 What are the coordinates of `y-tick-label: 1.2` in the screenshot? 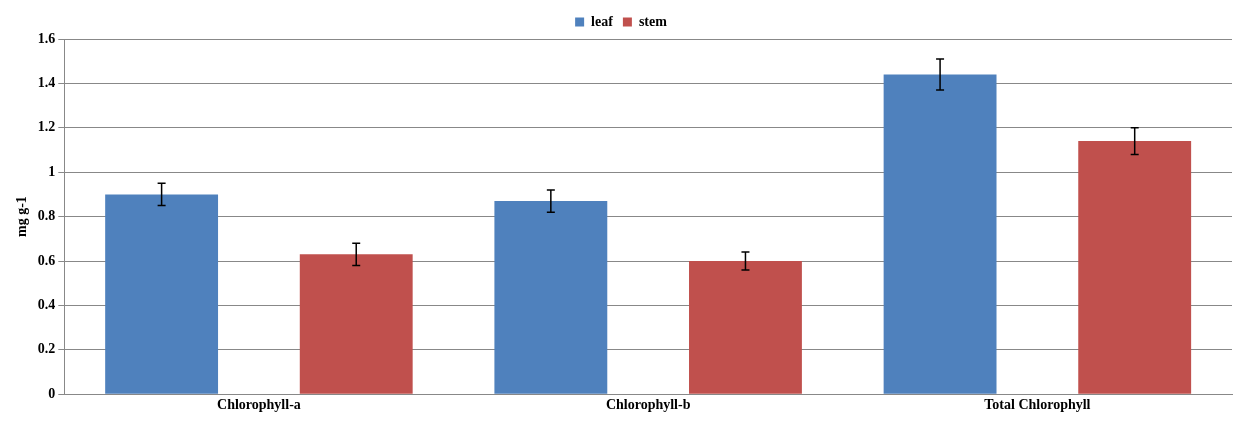 It's located at (46, 127).